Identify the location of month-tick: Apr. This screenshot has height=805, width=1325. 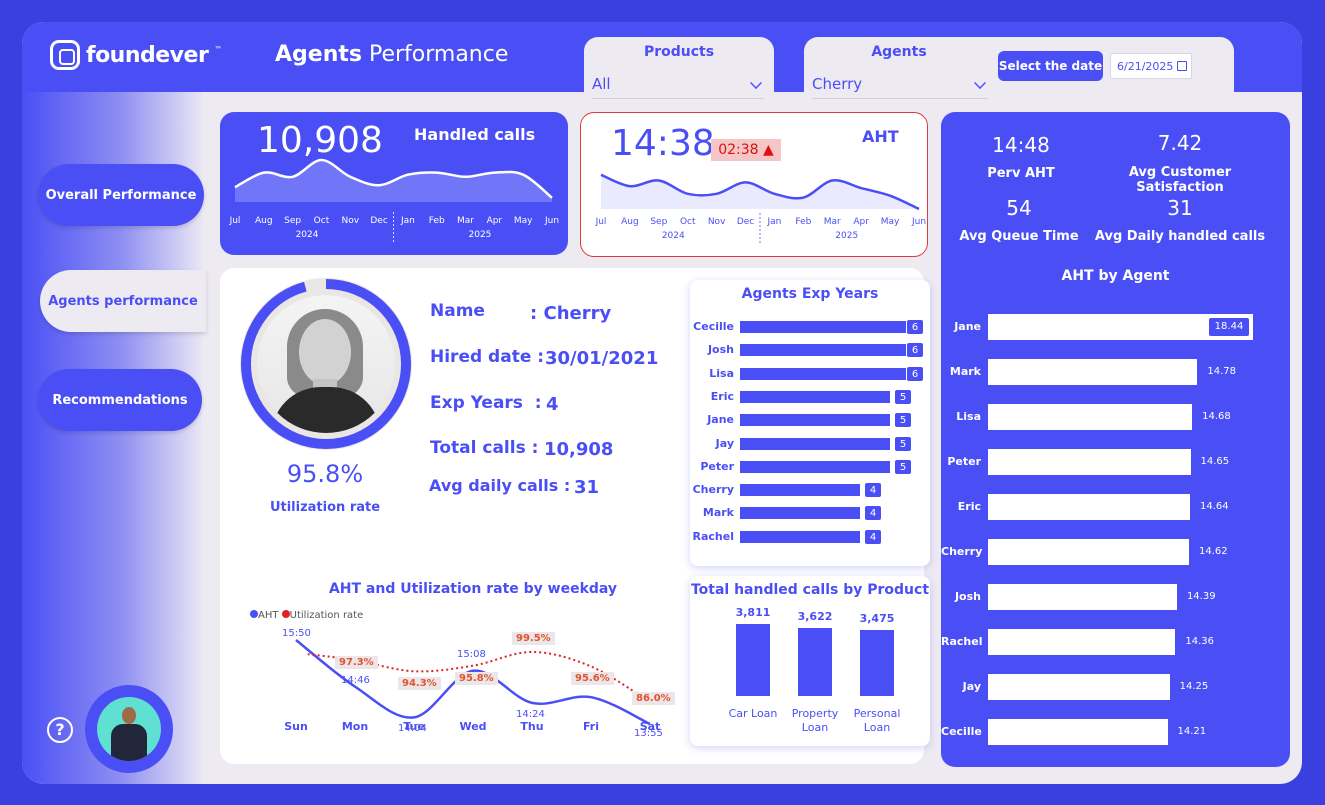
(861, 222).